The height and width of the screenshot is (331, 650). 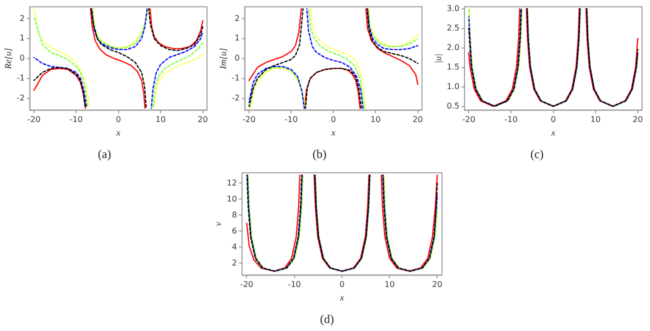 I want to click on y-tick-label: 1.5, so click(x=453, y=67).